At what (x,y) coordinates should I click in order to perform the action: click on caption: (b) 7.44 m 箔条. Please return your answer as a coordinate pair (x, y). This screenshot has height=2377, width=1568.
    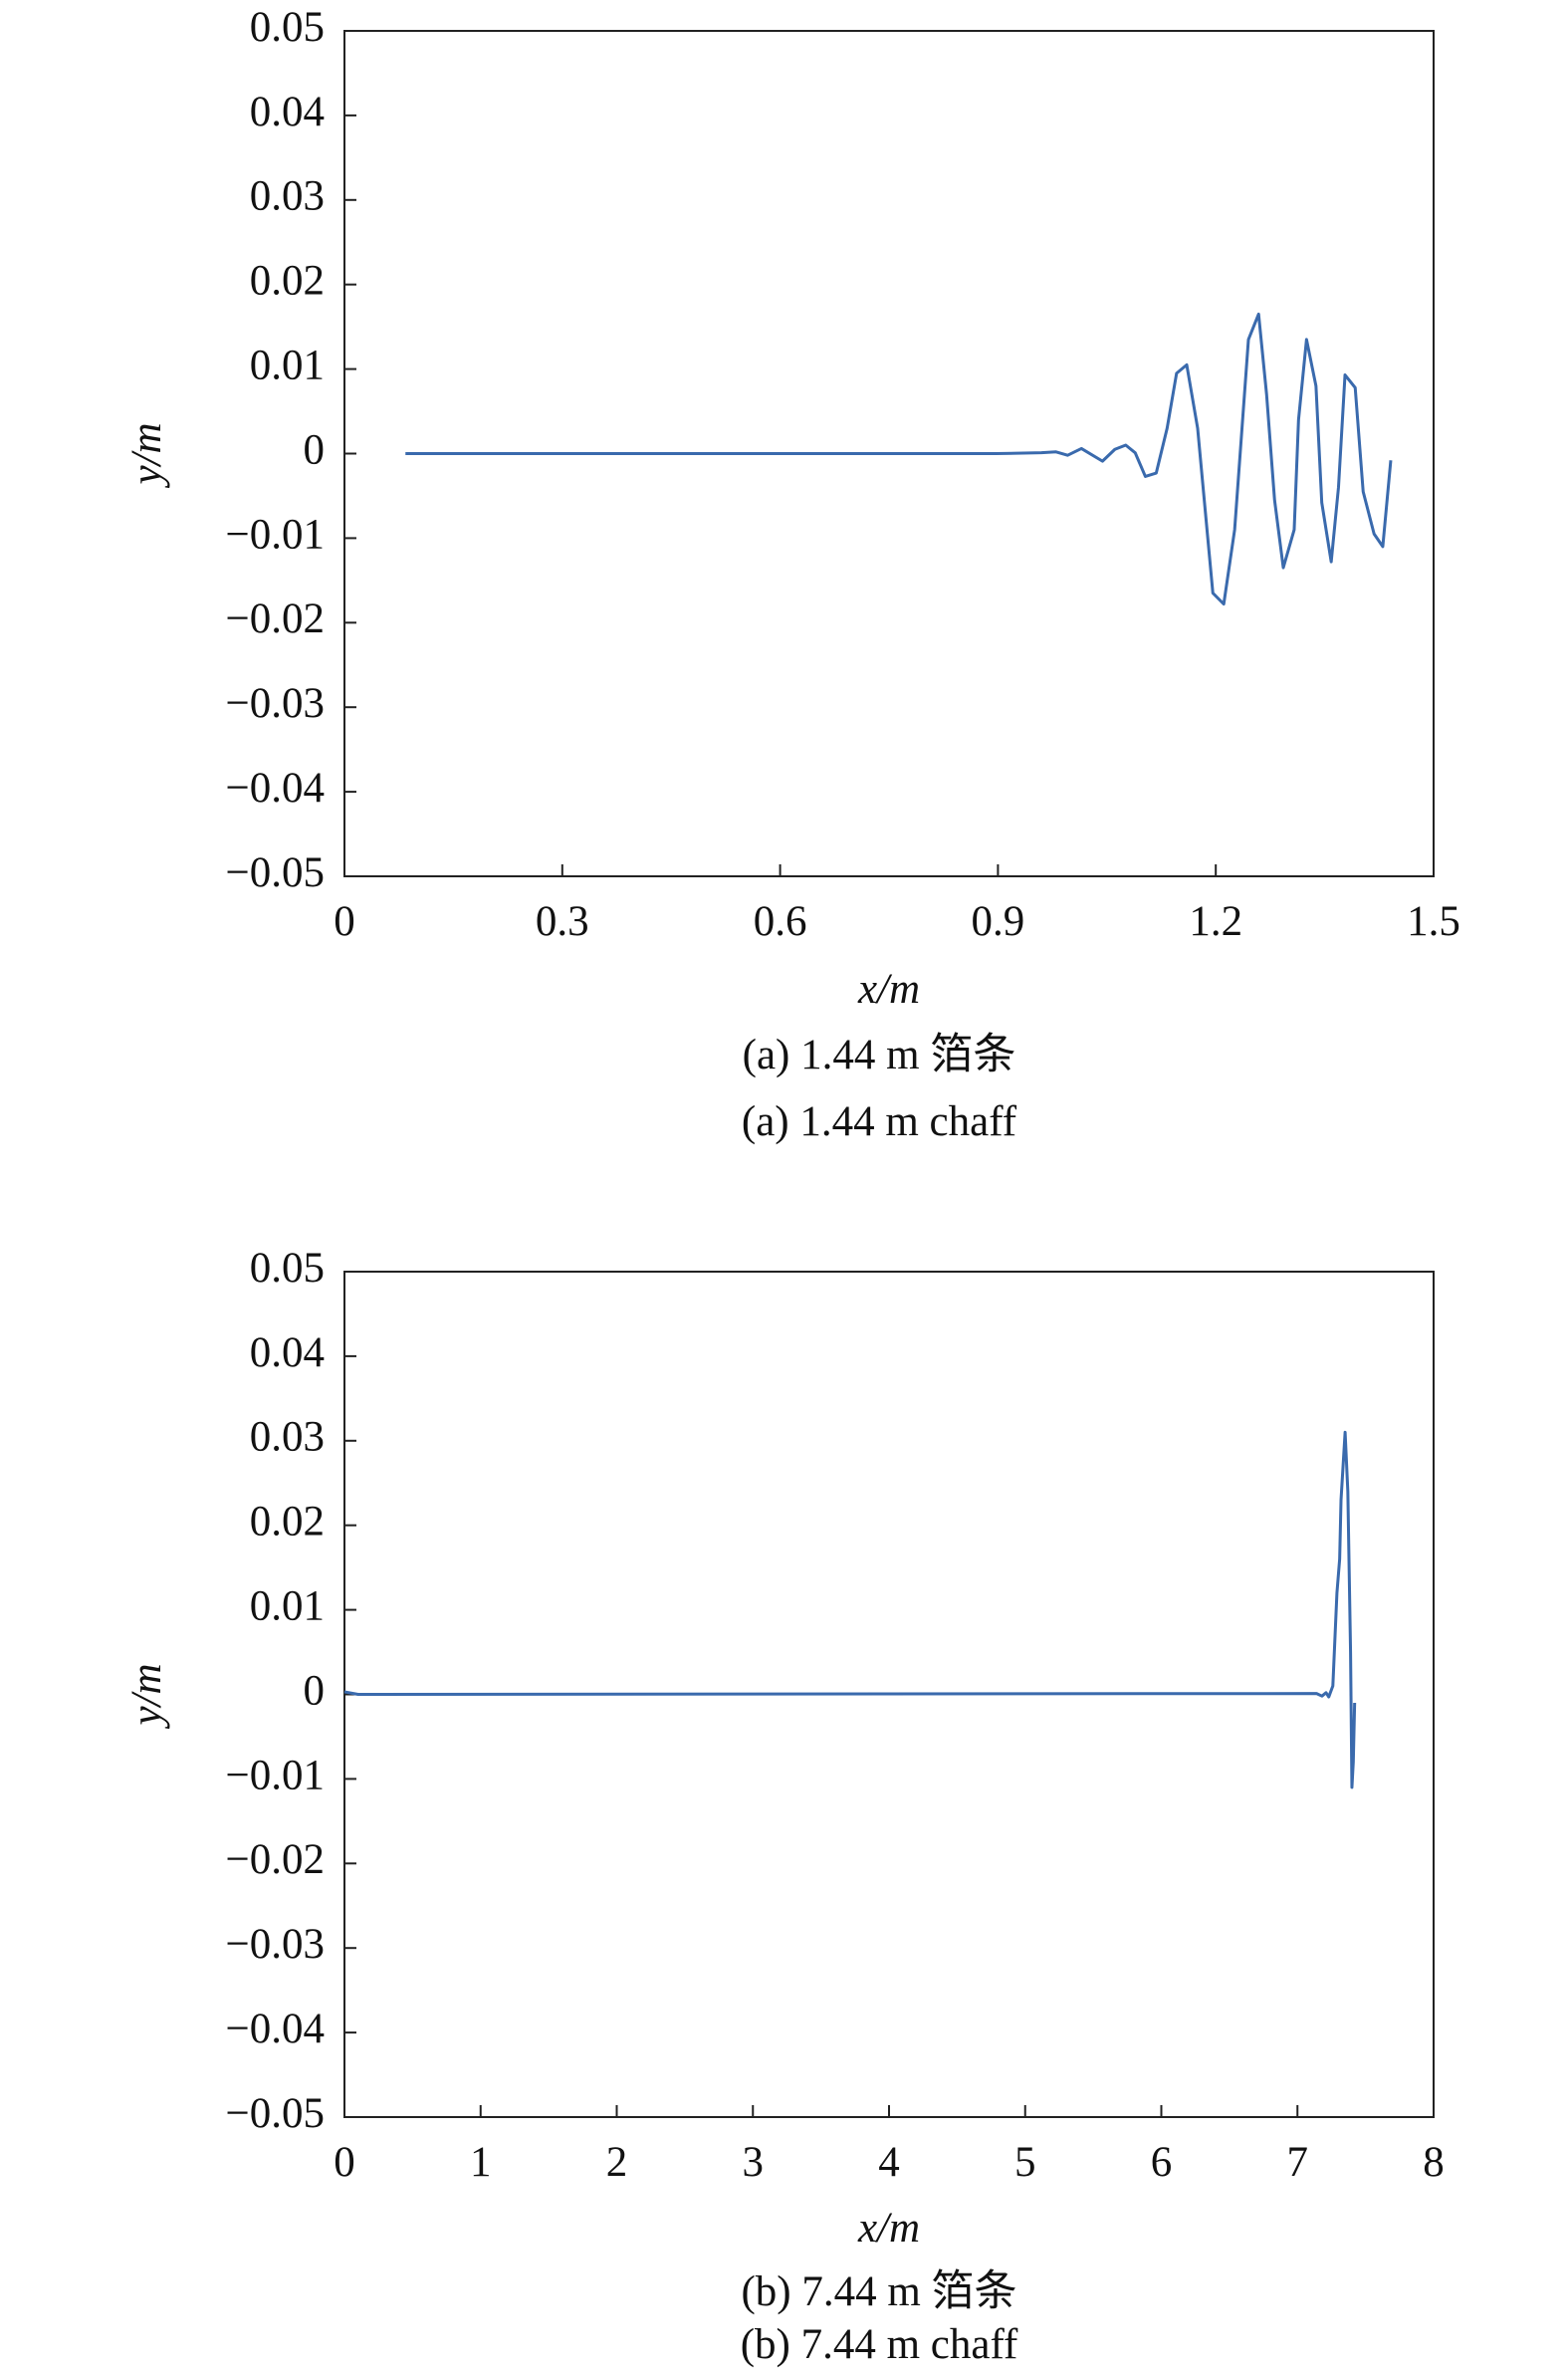
    Looking at the image, I should click on (879, 2291).